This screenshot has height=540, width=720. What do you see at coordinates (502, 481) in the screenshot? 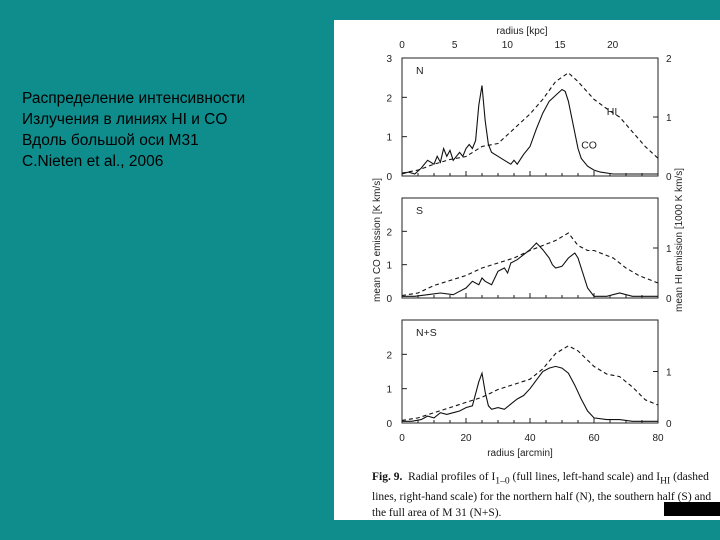
I see `caption-sub-1: 1–0` at bounding box center [502, 481].